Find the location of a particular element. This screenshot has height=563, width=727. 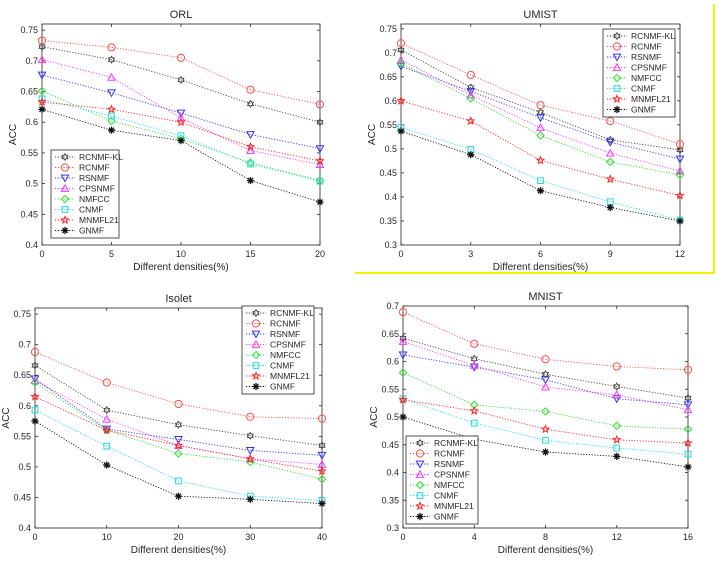

series-gnmf is located at coordinates (540, 176).